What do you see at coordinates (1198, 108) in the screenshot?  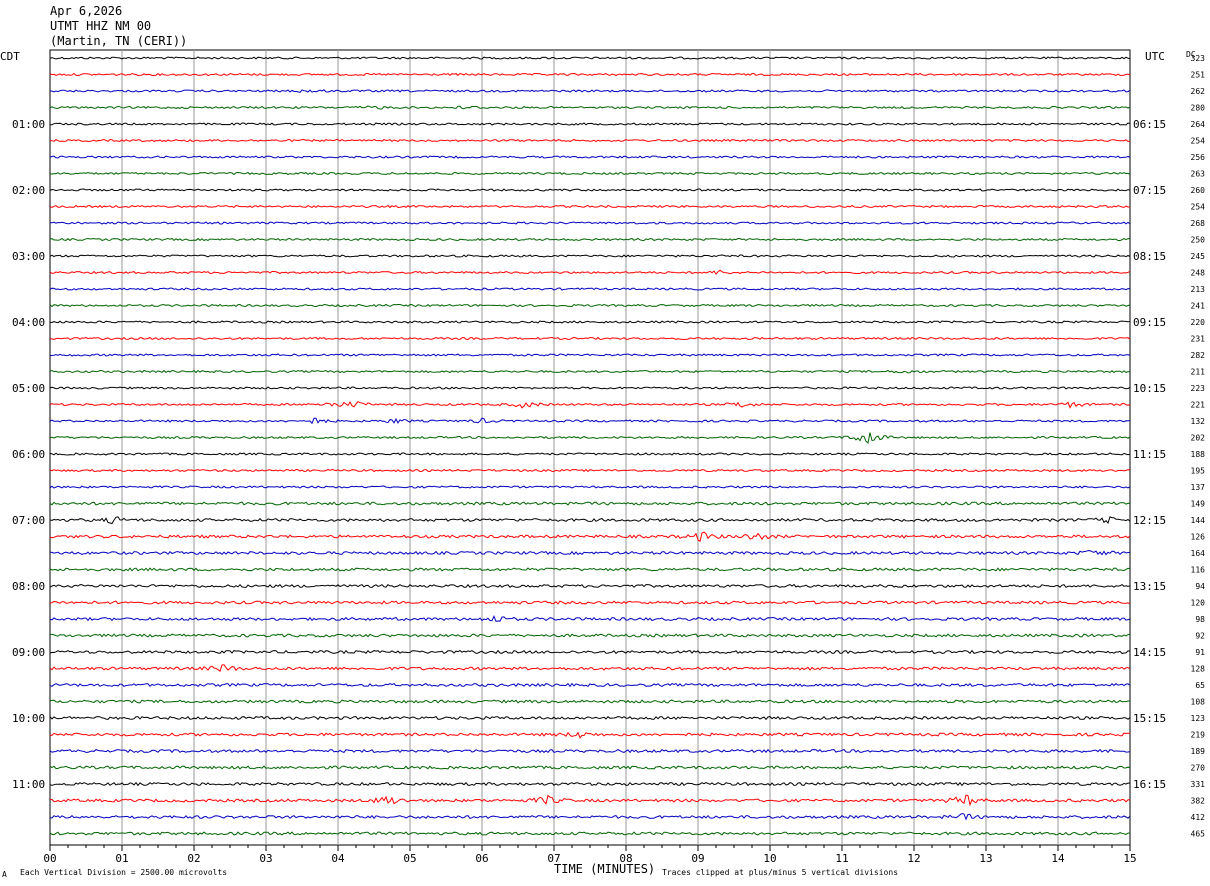 I see `dc-offset-label: 280` at bounding box center [1198, 108].